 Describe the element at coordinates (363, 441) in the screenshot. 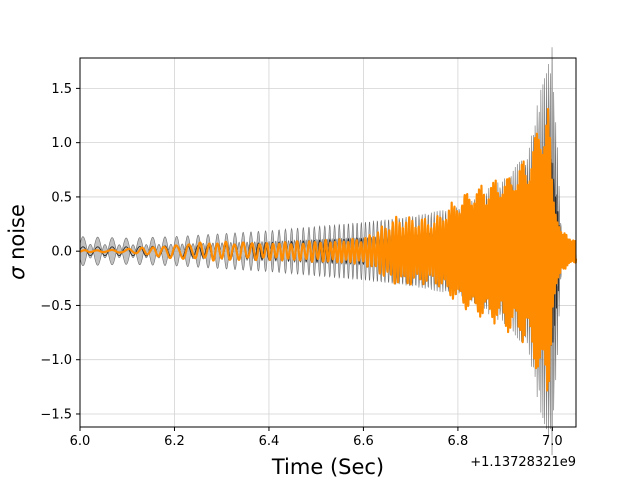

I see `x-tick-label: 6.6` at that location.